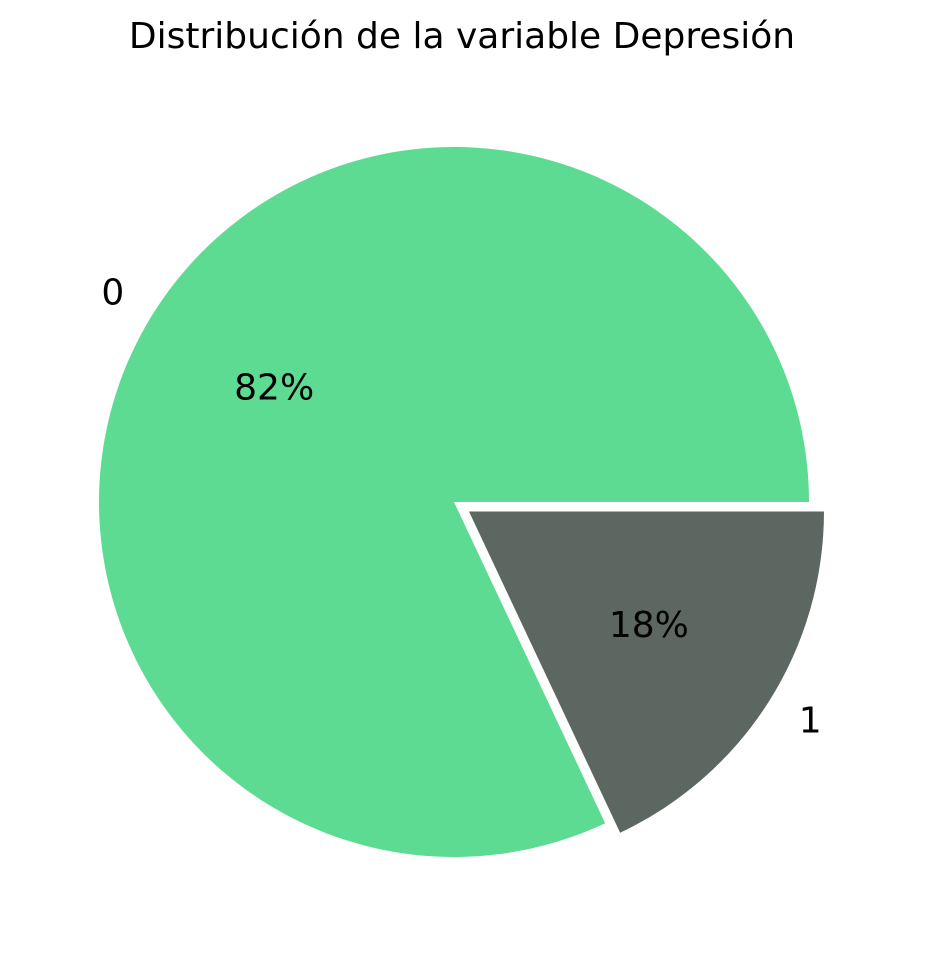 Image resolution: width=925 pixels, height=975 pixels. I want to click on pie-category-label-0: 0, so click(112, 292).